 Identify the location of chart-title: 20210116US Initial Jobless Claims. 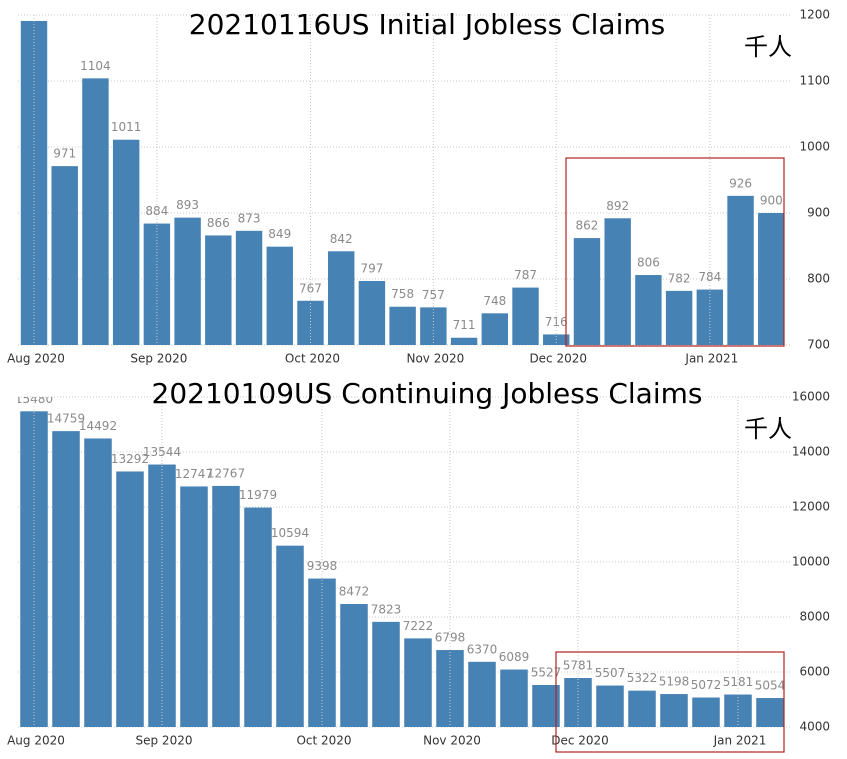
(427, 24).